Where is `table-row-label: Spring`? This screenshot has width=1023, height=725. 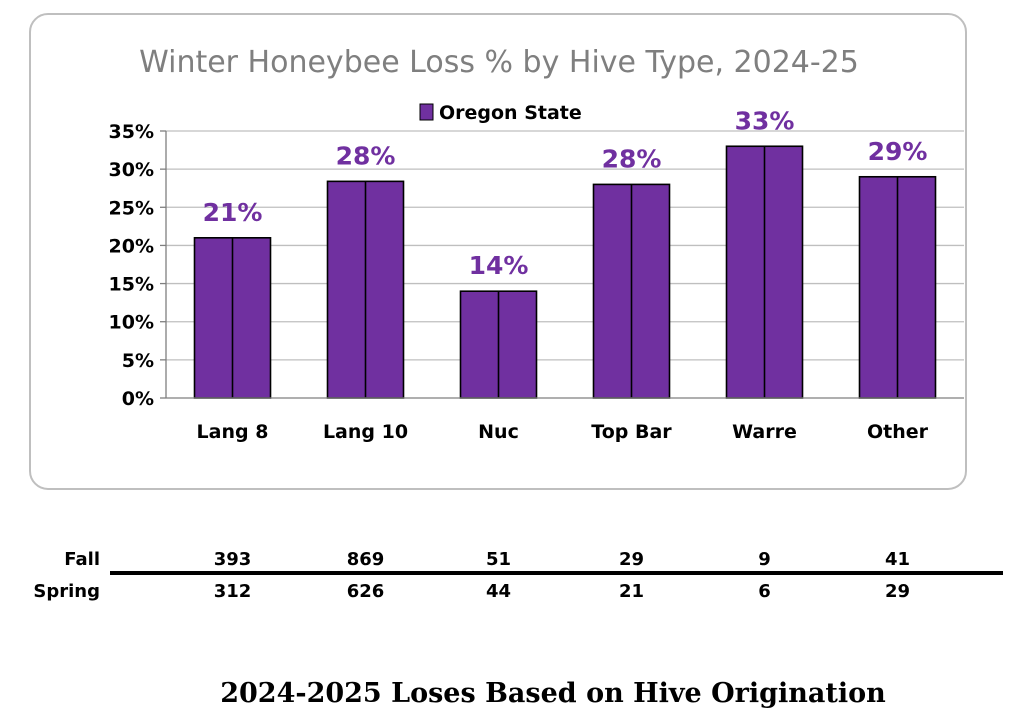 table-row-label: Spring is located at coordinates (66, 591).